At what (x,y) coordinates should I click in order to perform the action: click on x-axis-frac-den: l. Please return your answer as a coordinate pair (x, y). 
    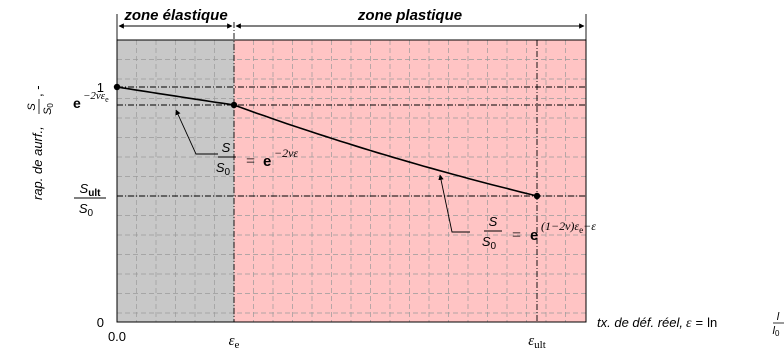
    Looking at the image, I should click on (774, 331).